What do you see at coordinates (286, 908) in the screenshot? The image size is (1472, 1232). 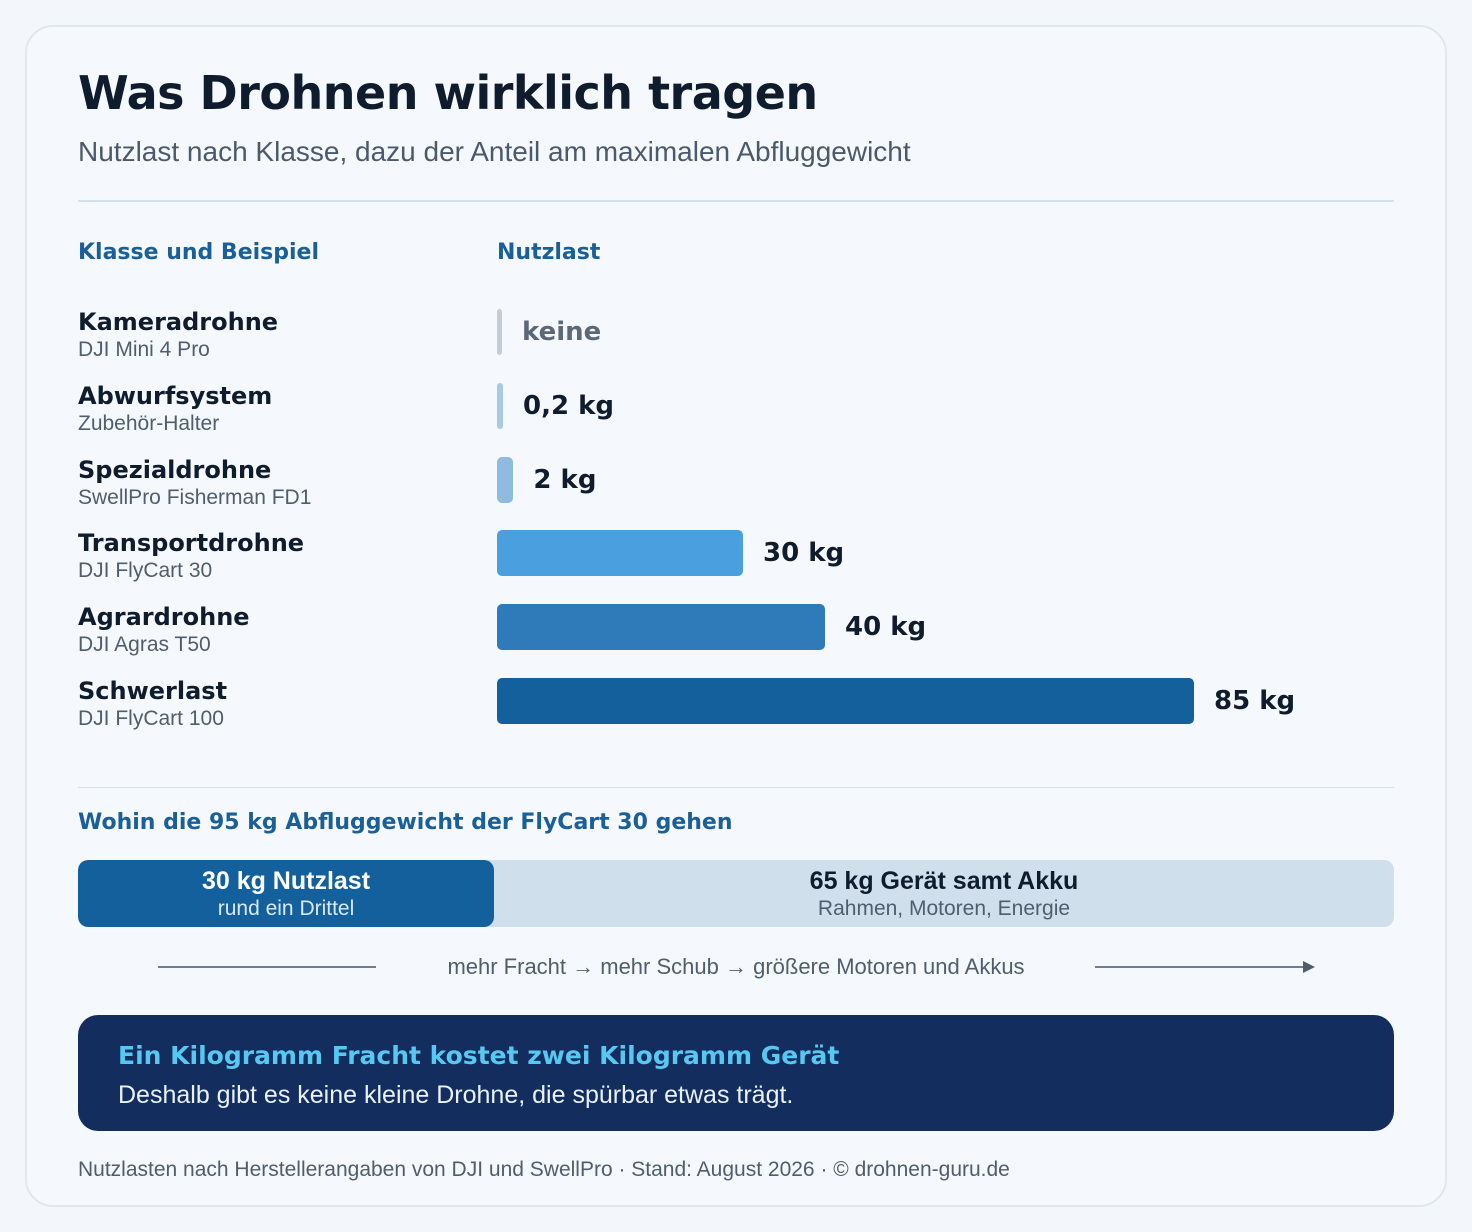 I see `segment-payload-sublabel: rund ein Drittel` at bounding box center [286, 908].